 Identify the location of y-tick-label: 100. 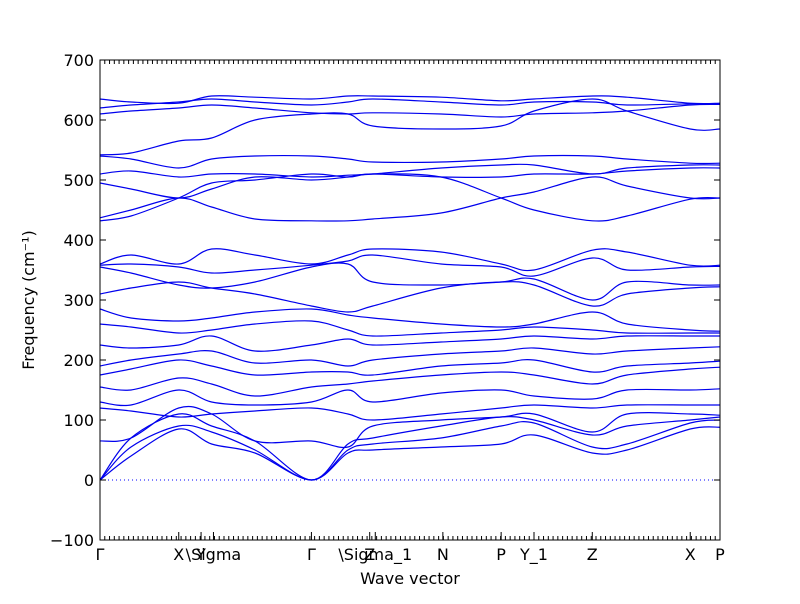
(78, 420).